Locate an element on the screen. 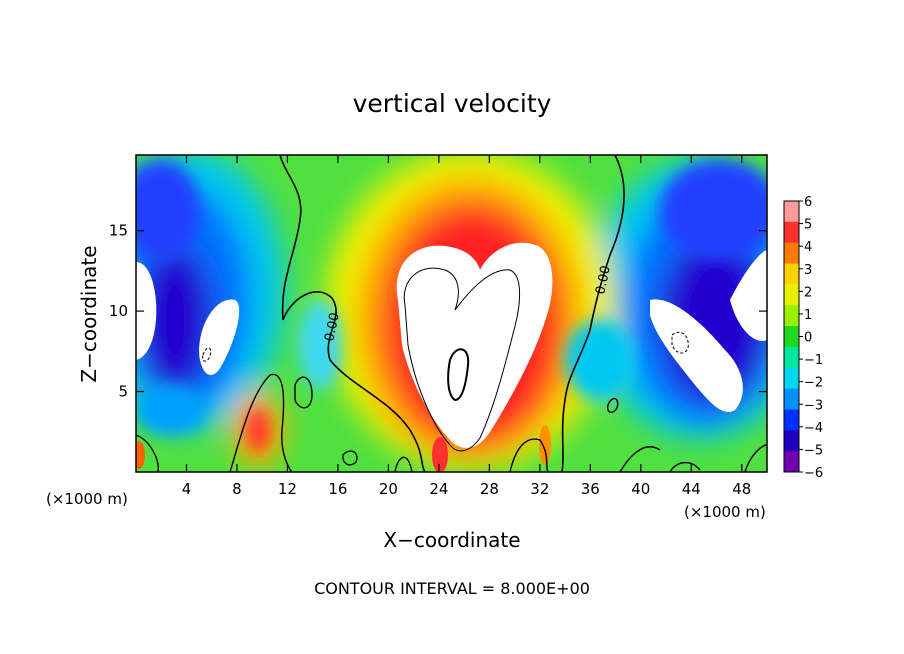 The width and height of the screenshot is (904, 654). x-tick-label: 12 is located at coordinates (287, 489).